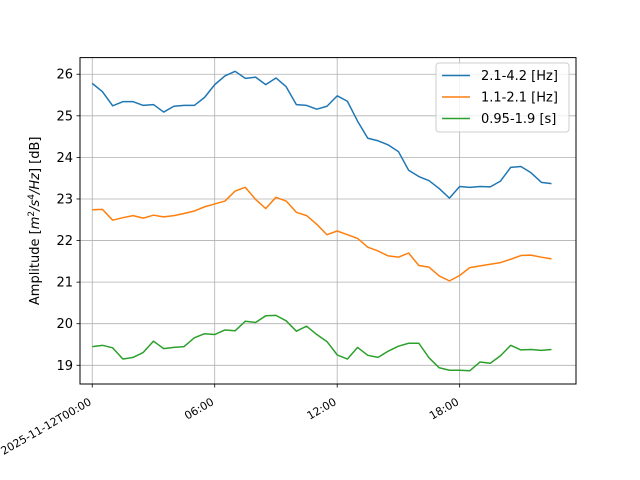 The height and width of the screenshot is (480, 640). What do you see at coordinates (68, 221) in the screenshot?
I see `y-axis-ticks: 19 20 21 22 23 24 25 26` at bounding box center [68, 221].